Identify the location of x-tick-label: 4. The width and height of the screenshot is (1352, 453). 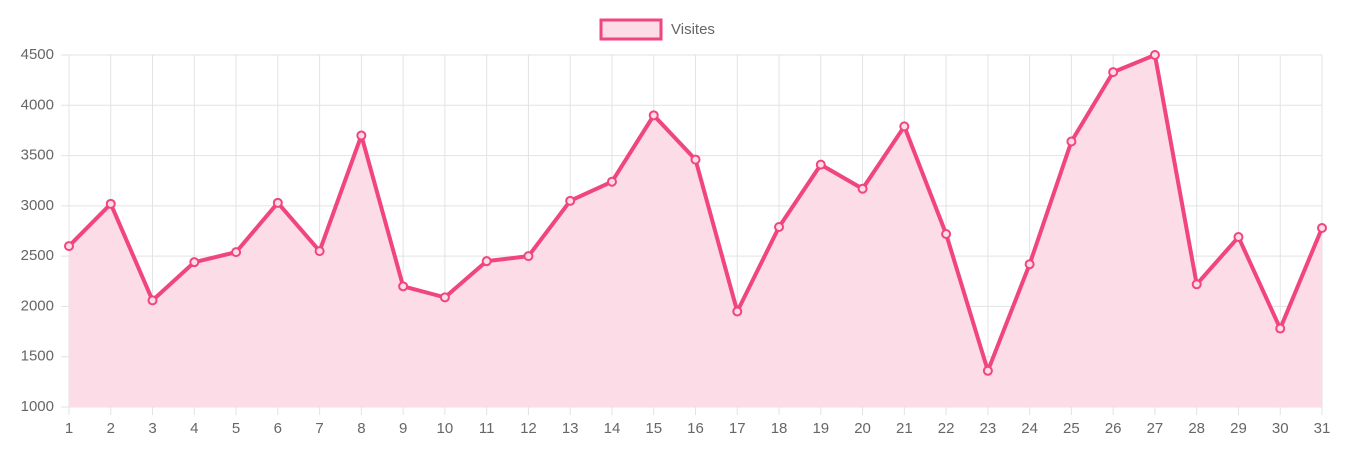
(194, 428).